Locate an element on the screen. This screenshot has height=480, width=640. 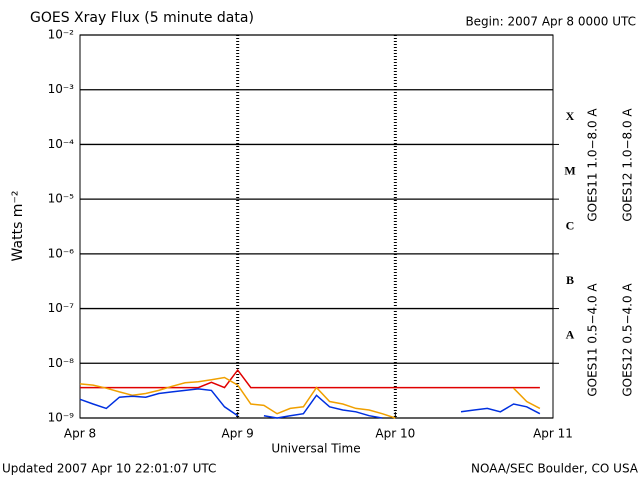
footer-right: NOAA/SEC Boulder, CO USA is located at coordinates (555, 469).